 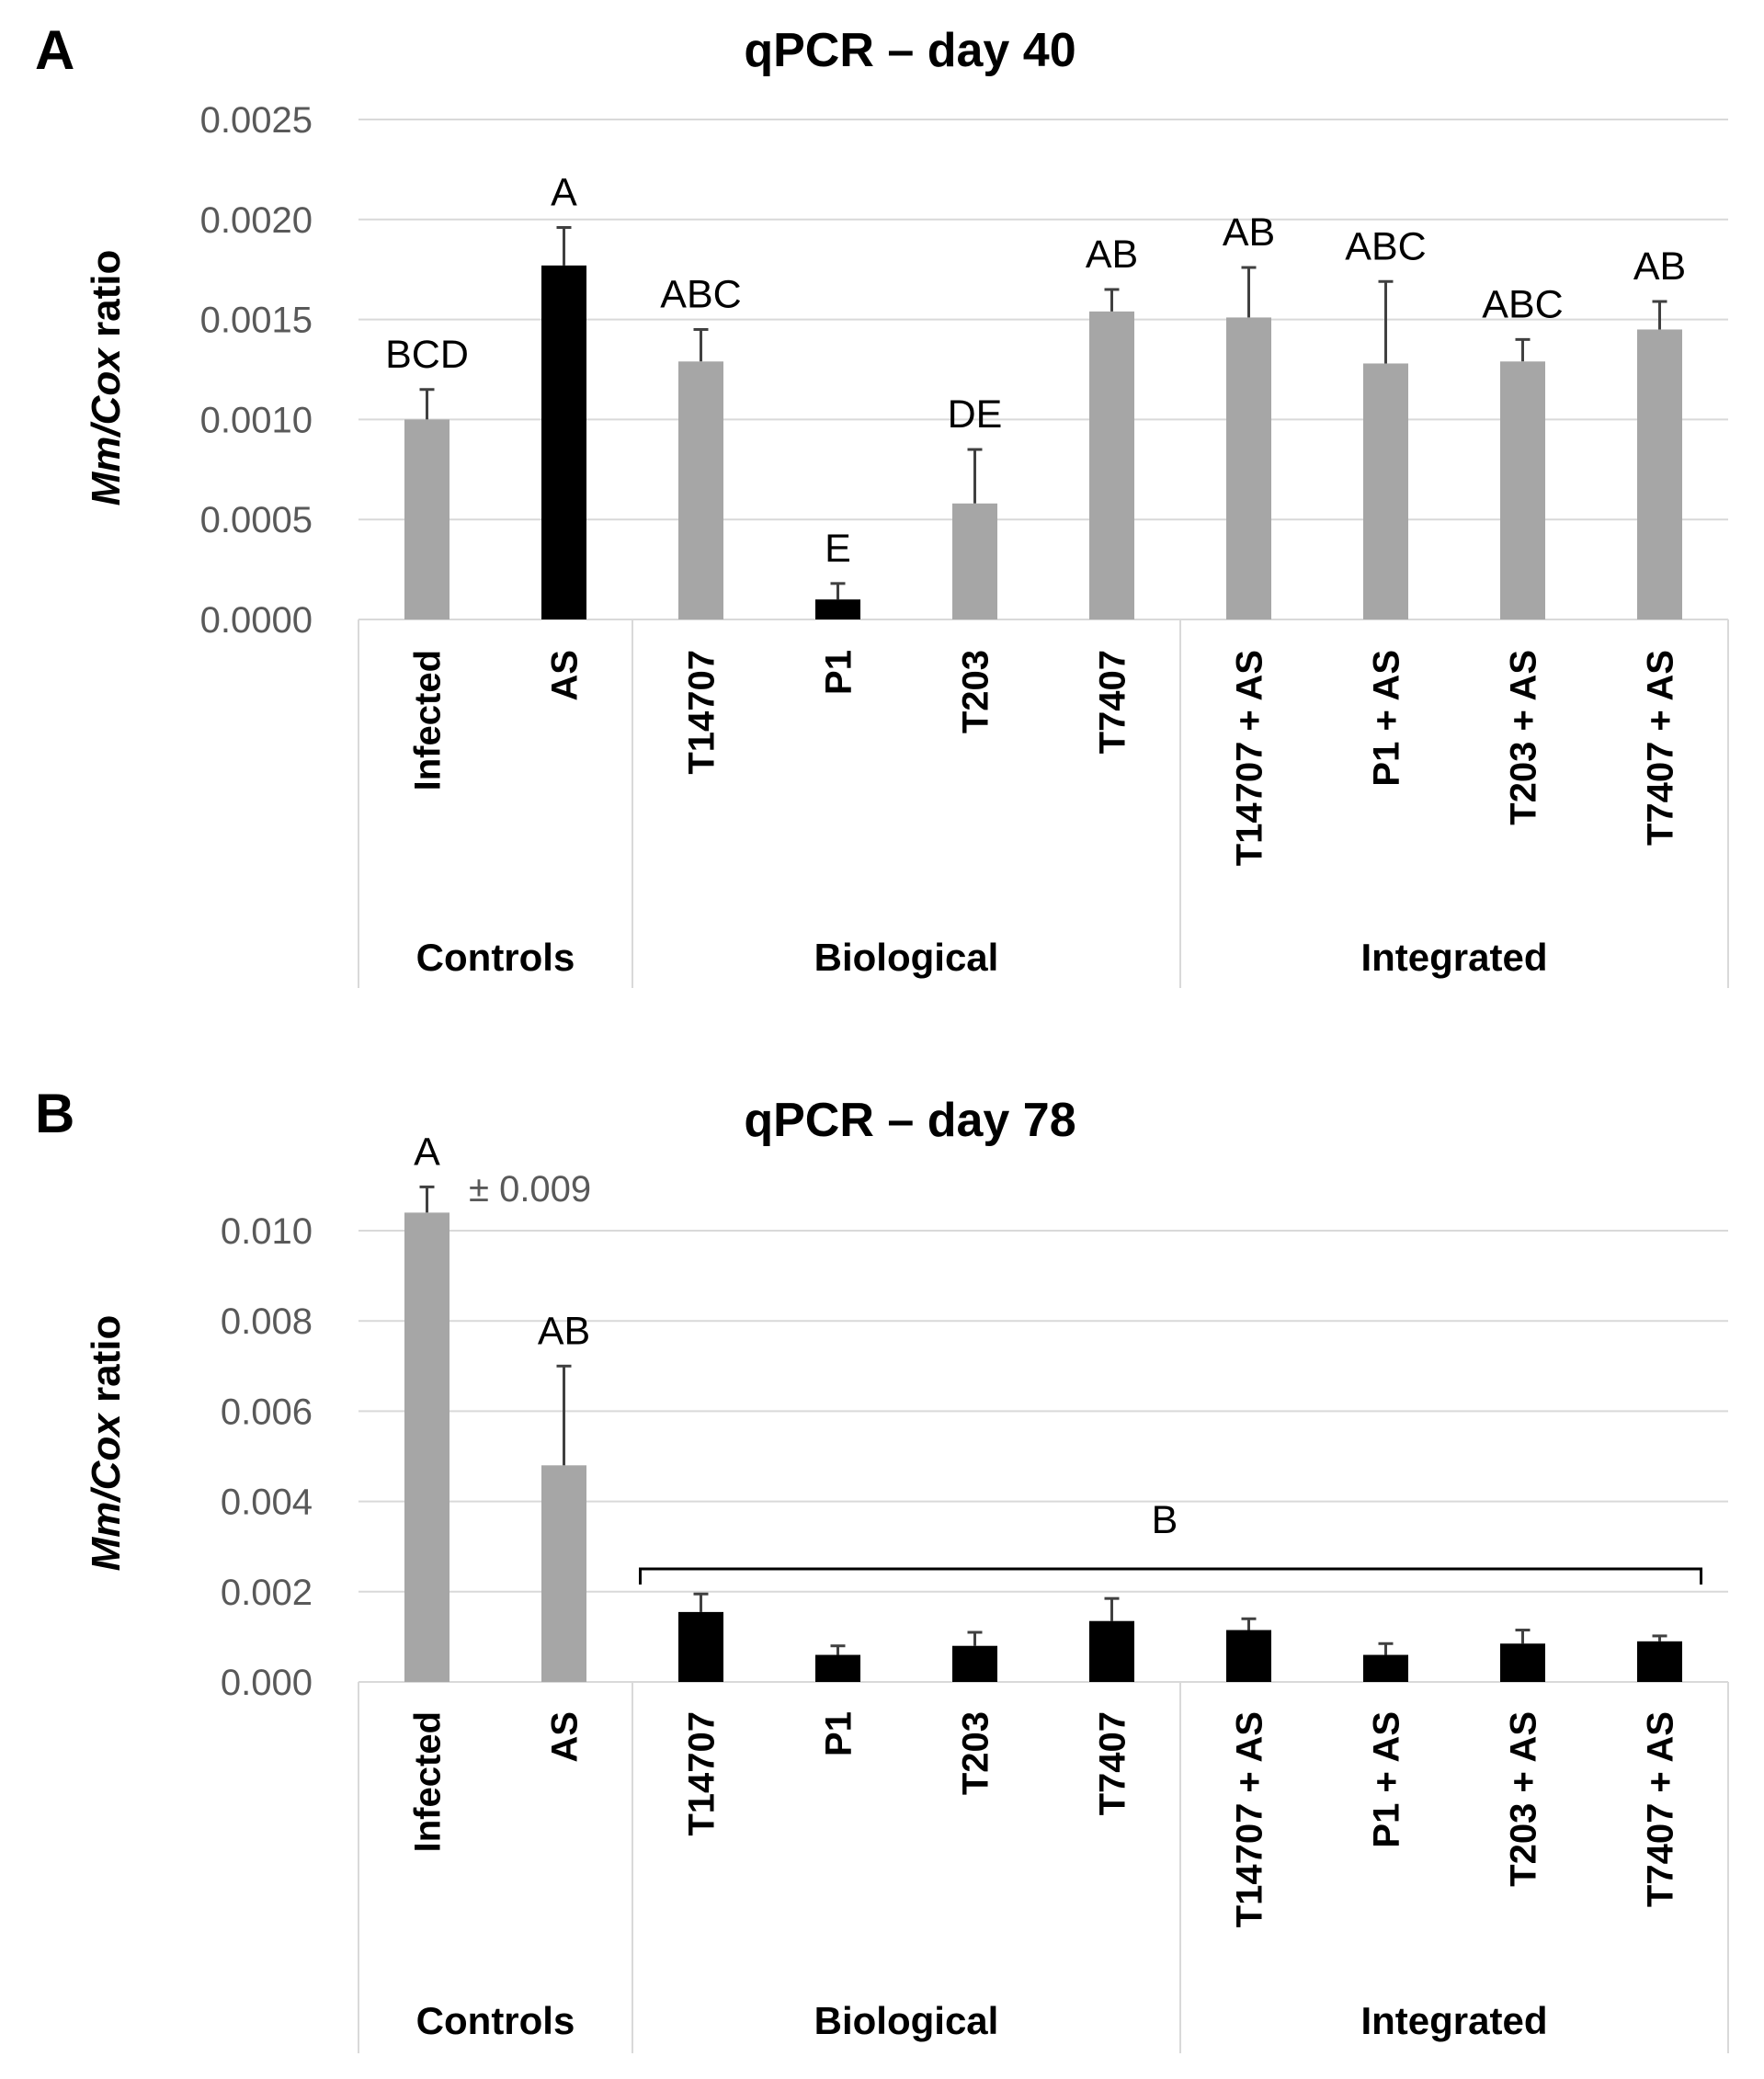 I want to click on y-tick-label: 0.0015, so click(x=256, y=321).